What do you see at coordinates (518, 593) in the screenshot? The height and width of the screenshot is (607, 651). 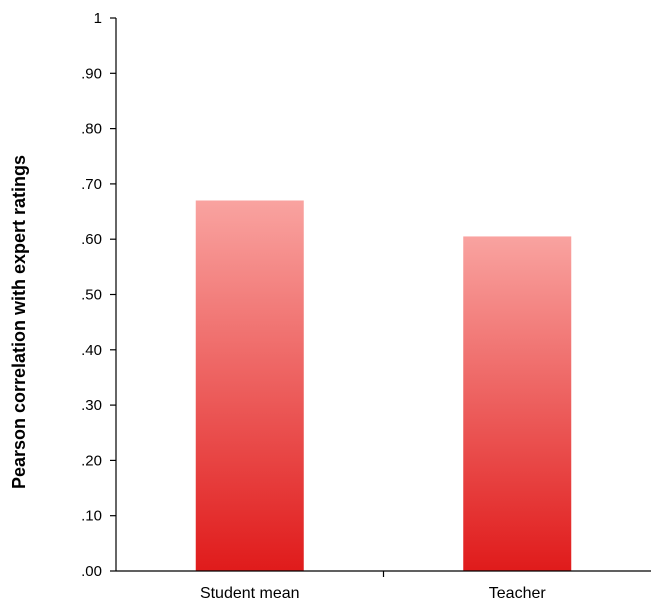 I see `x-category-label: Teacher` at bounding box center [518, 593].